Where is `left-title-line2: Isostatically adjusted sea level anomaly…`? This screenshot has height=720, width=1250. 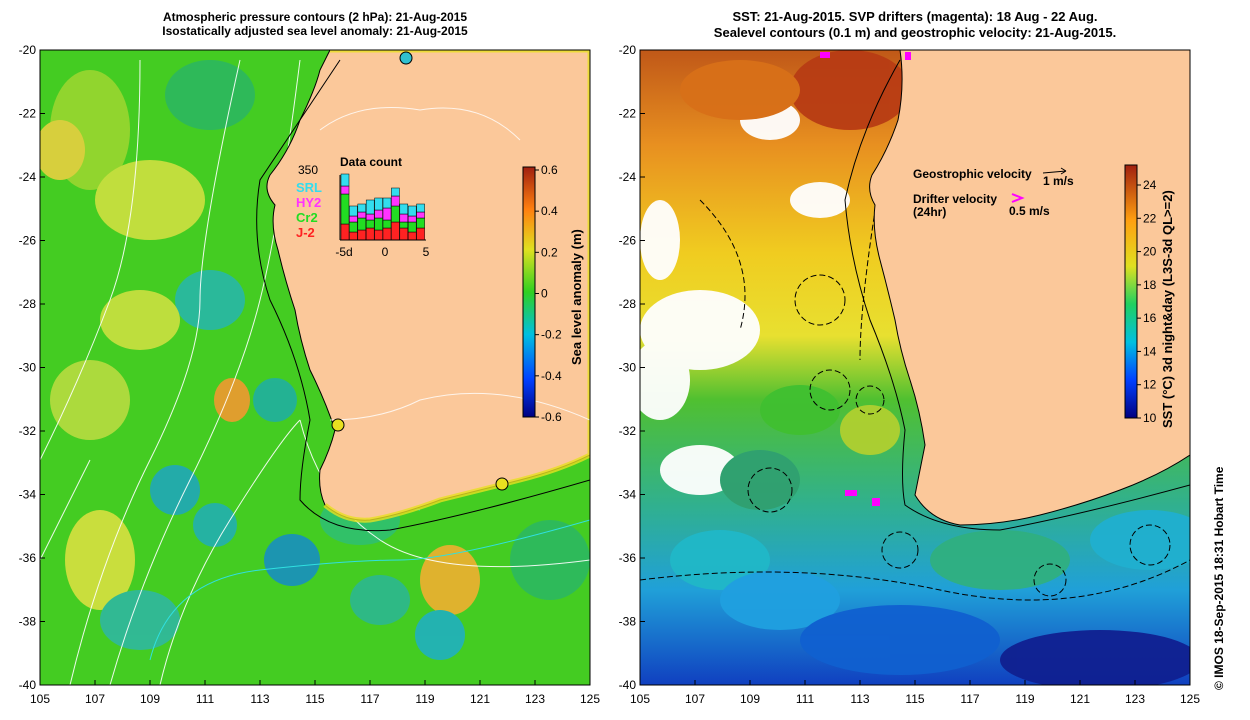
left-title-line2: Isostatically adjusted sea level anomaly… is located at coordinates (315, 31).